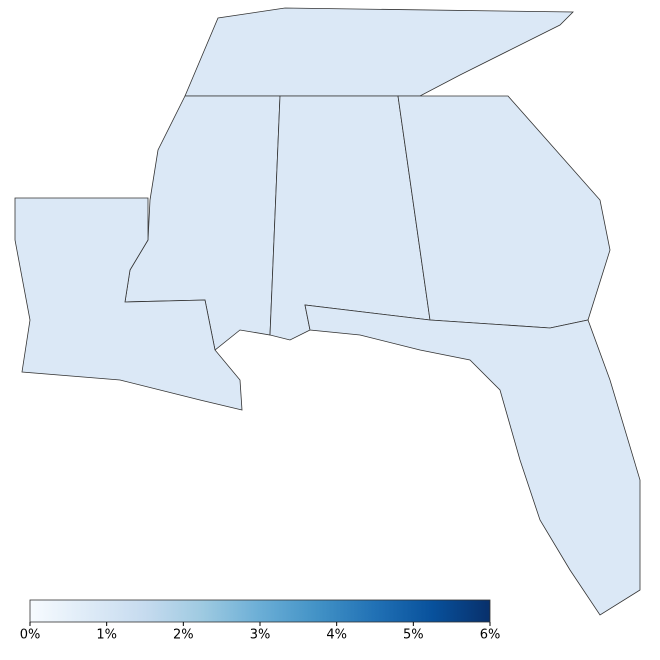 The image size is (660, 660). I want to click on colorbar-tick-label: 3%, so click(260, 635).